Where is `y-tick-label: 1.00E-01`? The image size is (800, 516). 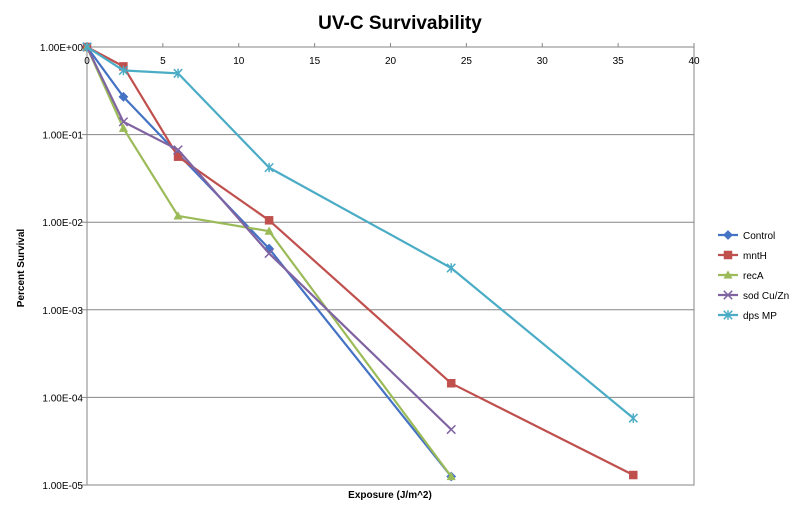 y-tick-label: 1.00E-01 is located at coordinates (62, 136).